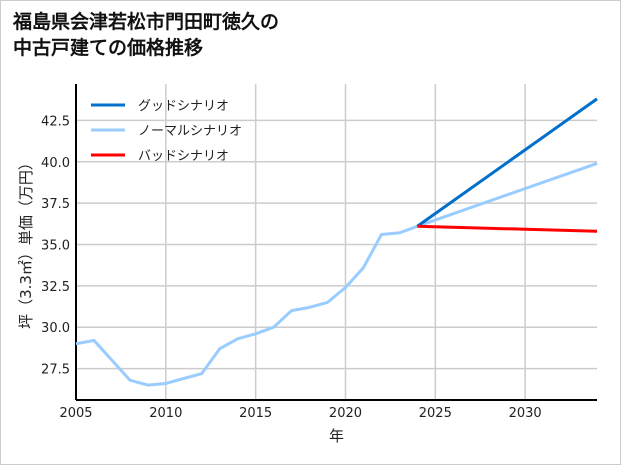 The image size is (621, 465). What do you see at coordinates (55, 245) in the screenshot?
I see `y-tick-label: 35.0` at bounding box center [55, 245].